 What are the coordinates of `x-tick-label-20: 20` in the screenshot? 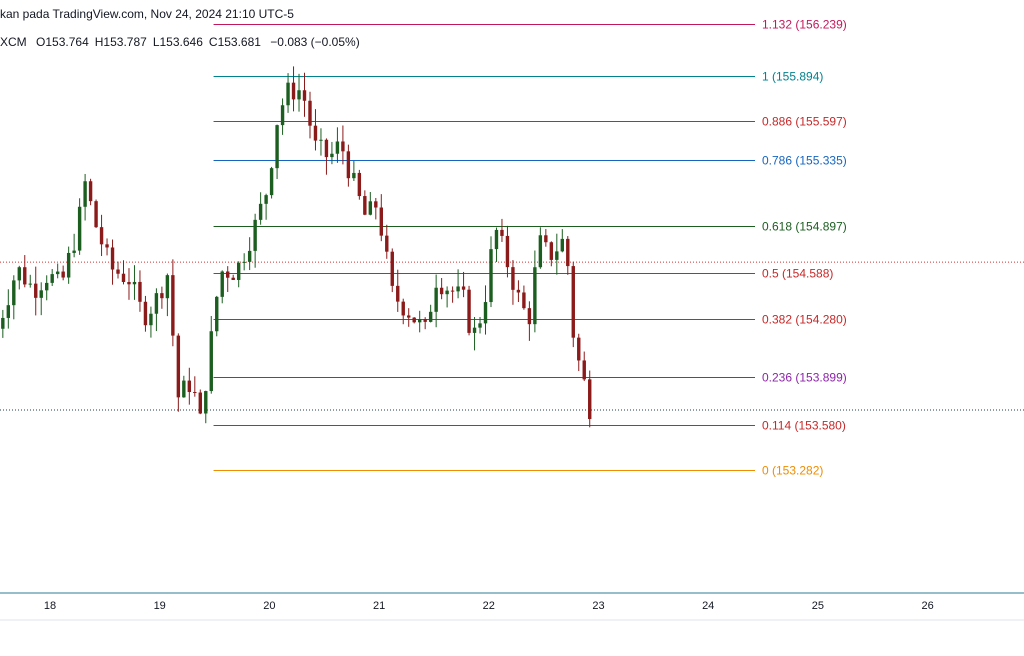 It's located at (269, 606).